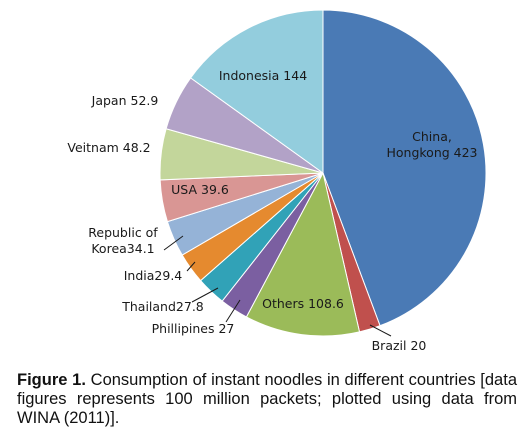 The image size is (528, 446). What do you see at coordinates (399, 345) in the screenshot?
I see `slice-label: Brazil 20` at bounding box center [399, 345].